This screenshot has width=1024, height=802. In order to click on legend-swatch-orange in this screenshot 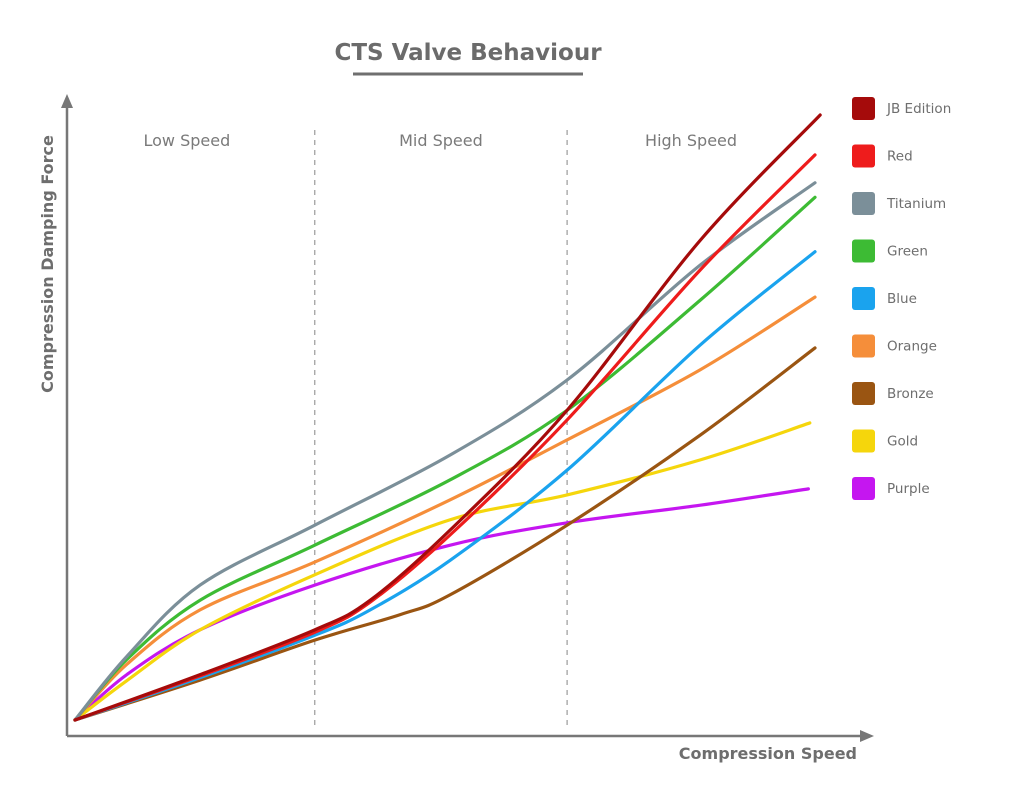, I will do `click(863, 346)`.